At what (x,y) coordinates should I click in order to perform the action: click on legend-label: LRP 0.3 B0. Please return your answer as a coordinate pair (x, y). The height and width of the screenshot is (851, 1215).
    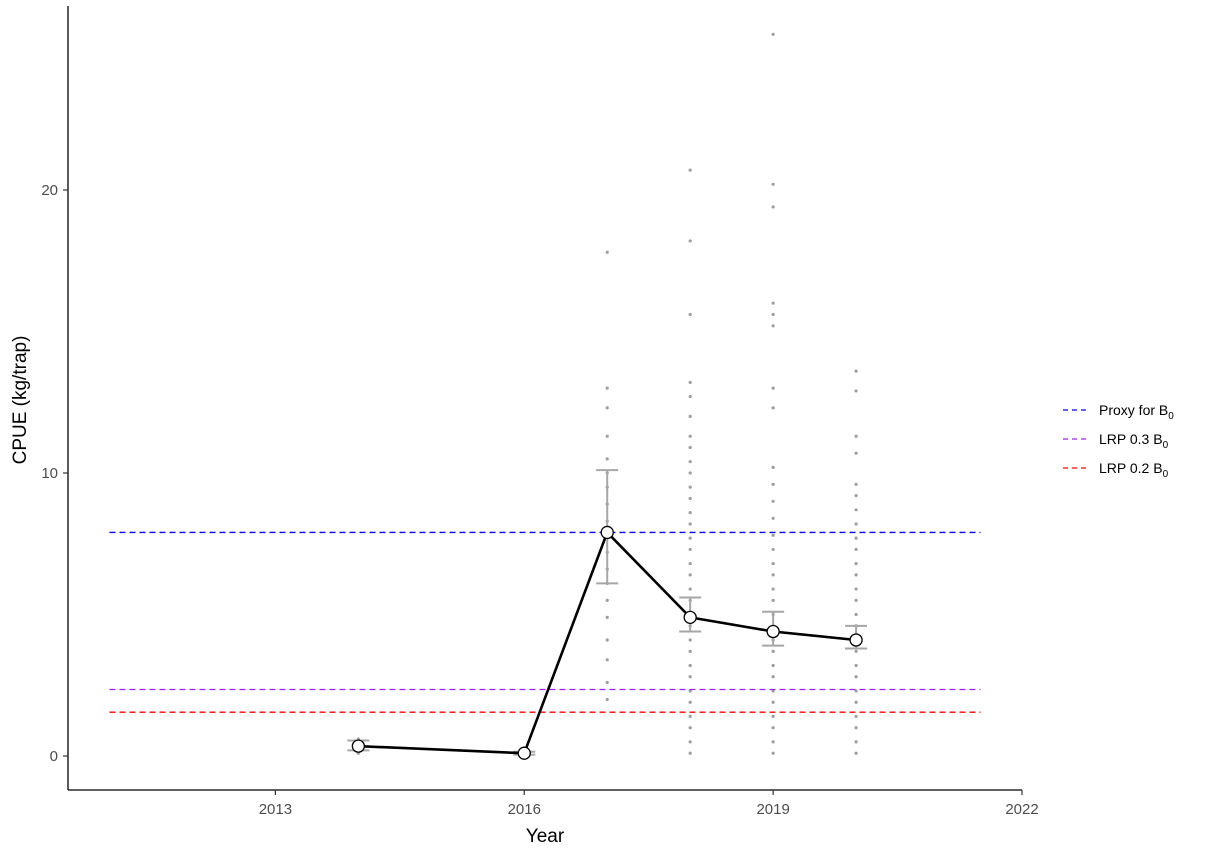
    Looking at the image, I should click on (1134, 441).